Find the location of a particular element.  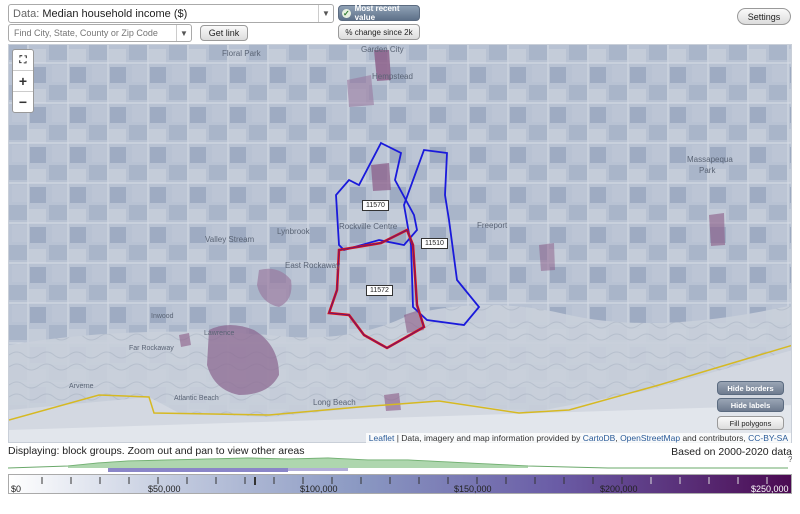

legend-tick-label: $50,000 is located at coordinates (164, 489).